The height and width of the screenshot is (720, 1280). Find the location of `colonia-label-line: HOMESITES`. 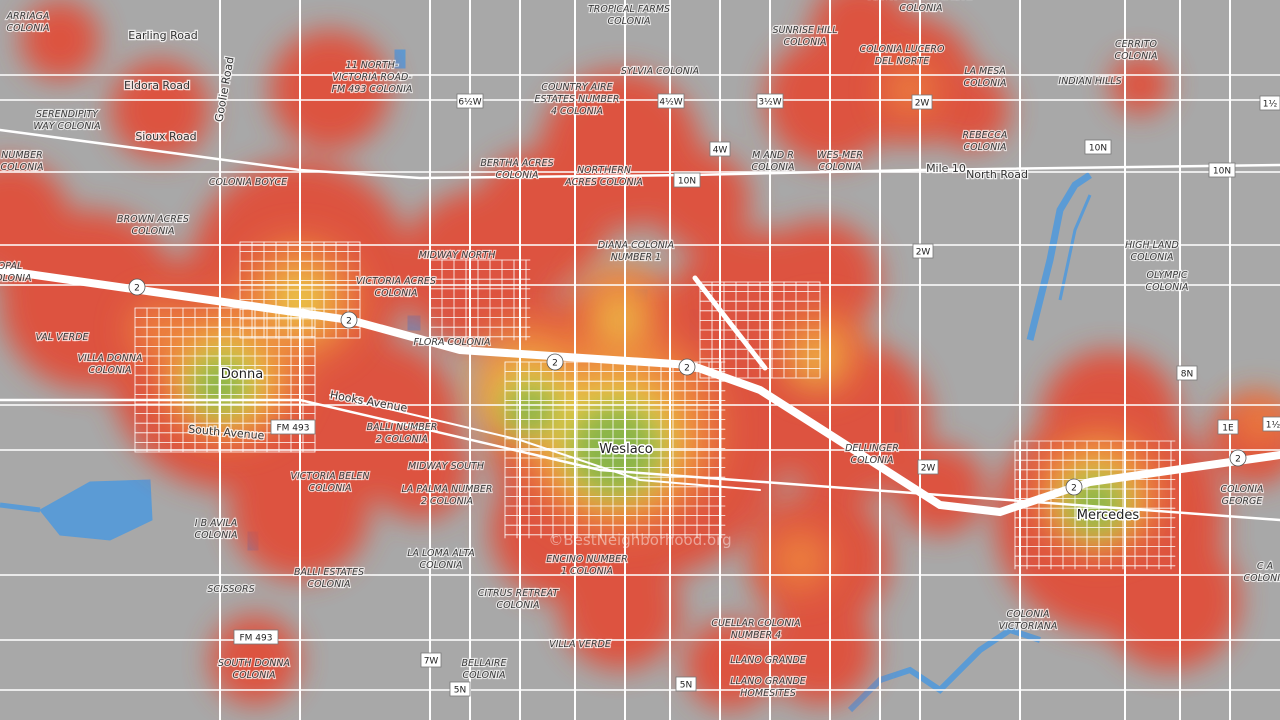

colonia-label-line: HOMESITES is located at coordinates (768, 693).